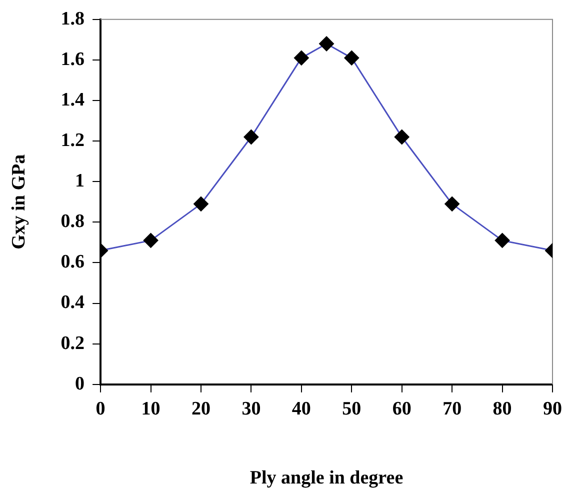 This screenshot has height=504, width=568. What do you see at coordinates (72, 19) in the screenshot?
I see `y-tick-label: 1.8` at bounding box center [72, 19].